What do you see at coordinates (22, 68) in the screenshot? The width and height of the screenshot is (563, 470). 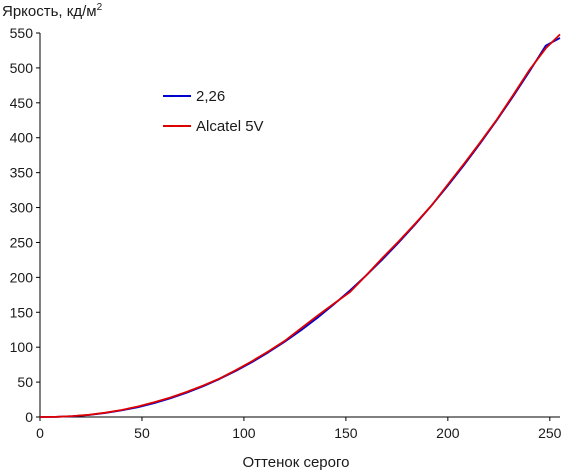 I see `y-tick-label: 500` at bounding box center [22, 68].